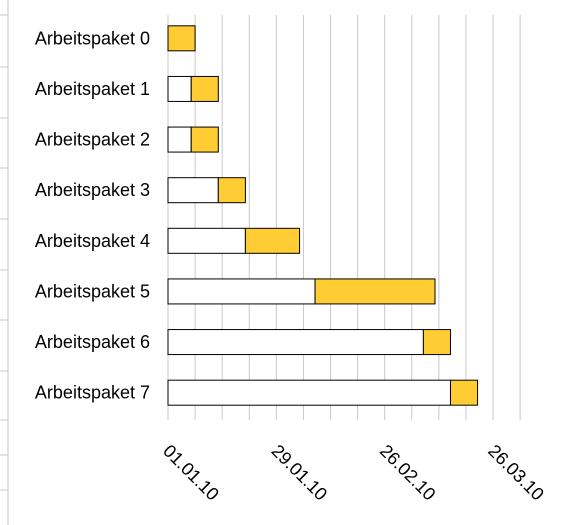 Image resolution: width=576 pixels, height=525 pixels. I want to click on x-tick-label-1: 29.01.10, so click(300, 473).